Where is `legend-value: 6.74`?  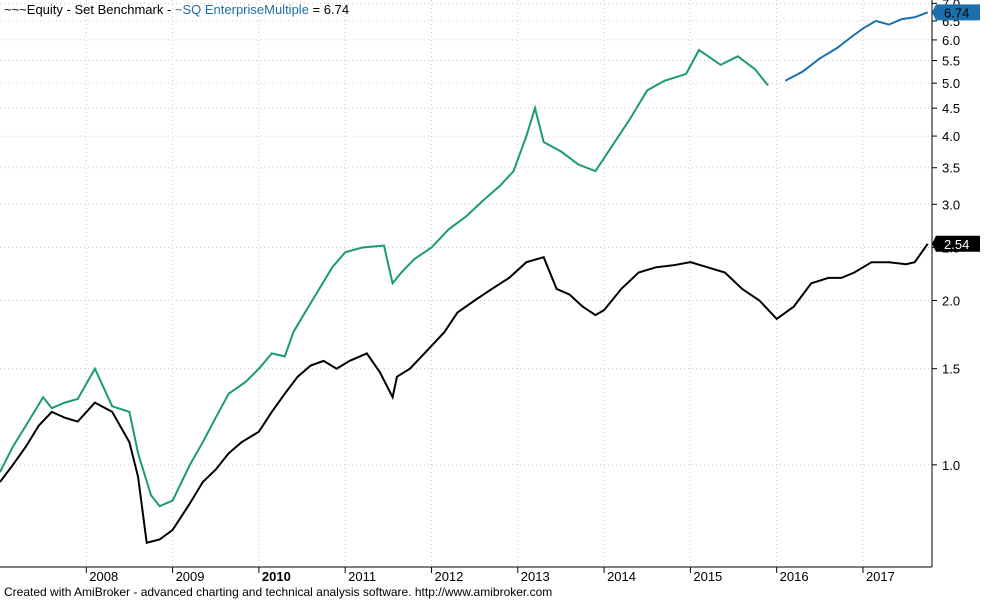
legend-value: 6.74 is located at coordinates (336, 9).